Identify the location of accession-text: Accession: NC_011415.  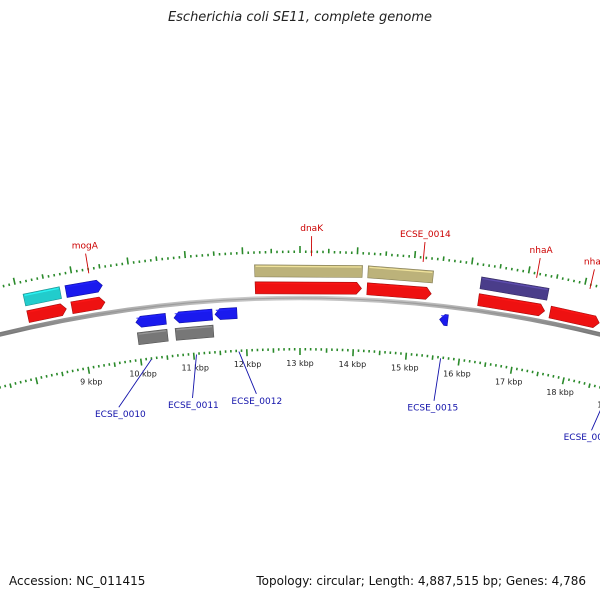
(77, 581).